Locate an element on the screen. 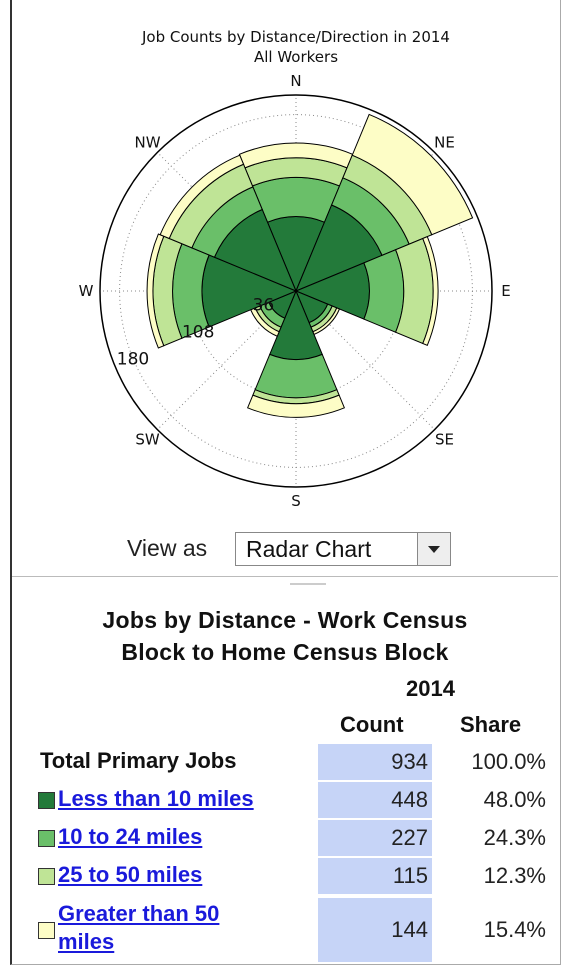 The height and width of the screenshot is (966, 562). share-cell: 15.4% is located at coordinates (514, 929).